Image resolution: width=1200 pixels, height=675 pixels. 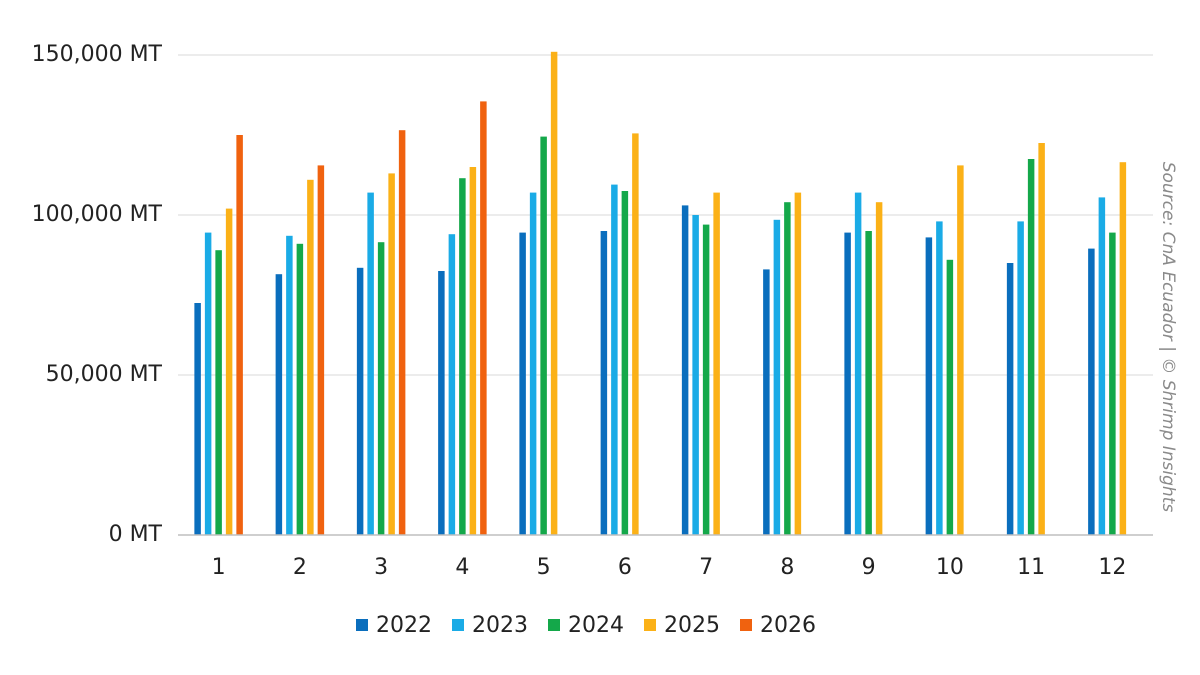 What do you see at coordinates (544, 567) in the screenshot?
I see `x-tick-label: 5` at bounding box center [544, 567].